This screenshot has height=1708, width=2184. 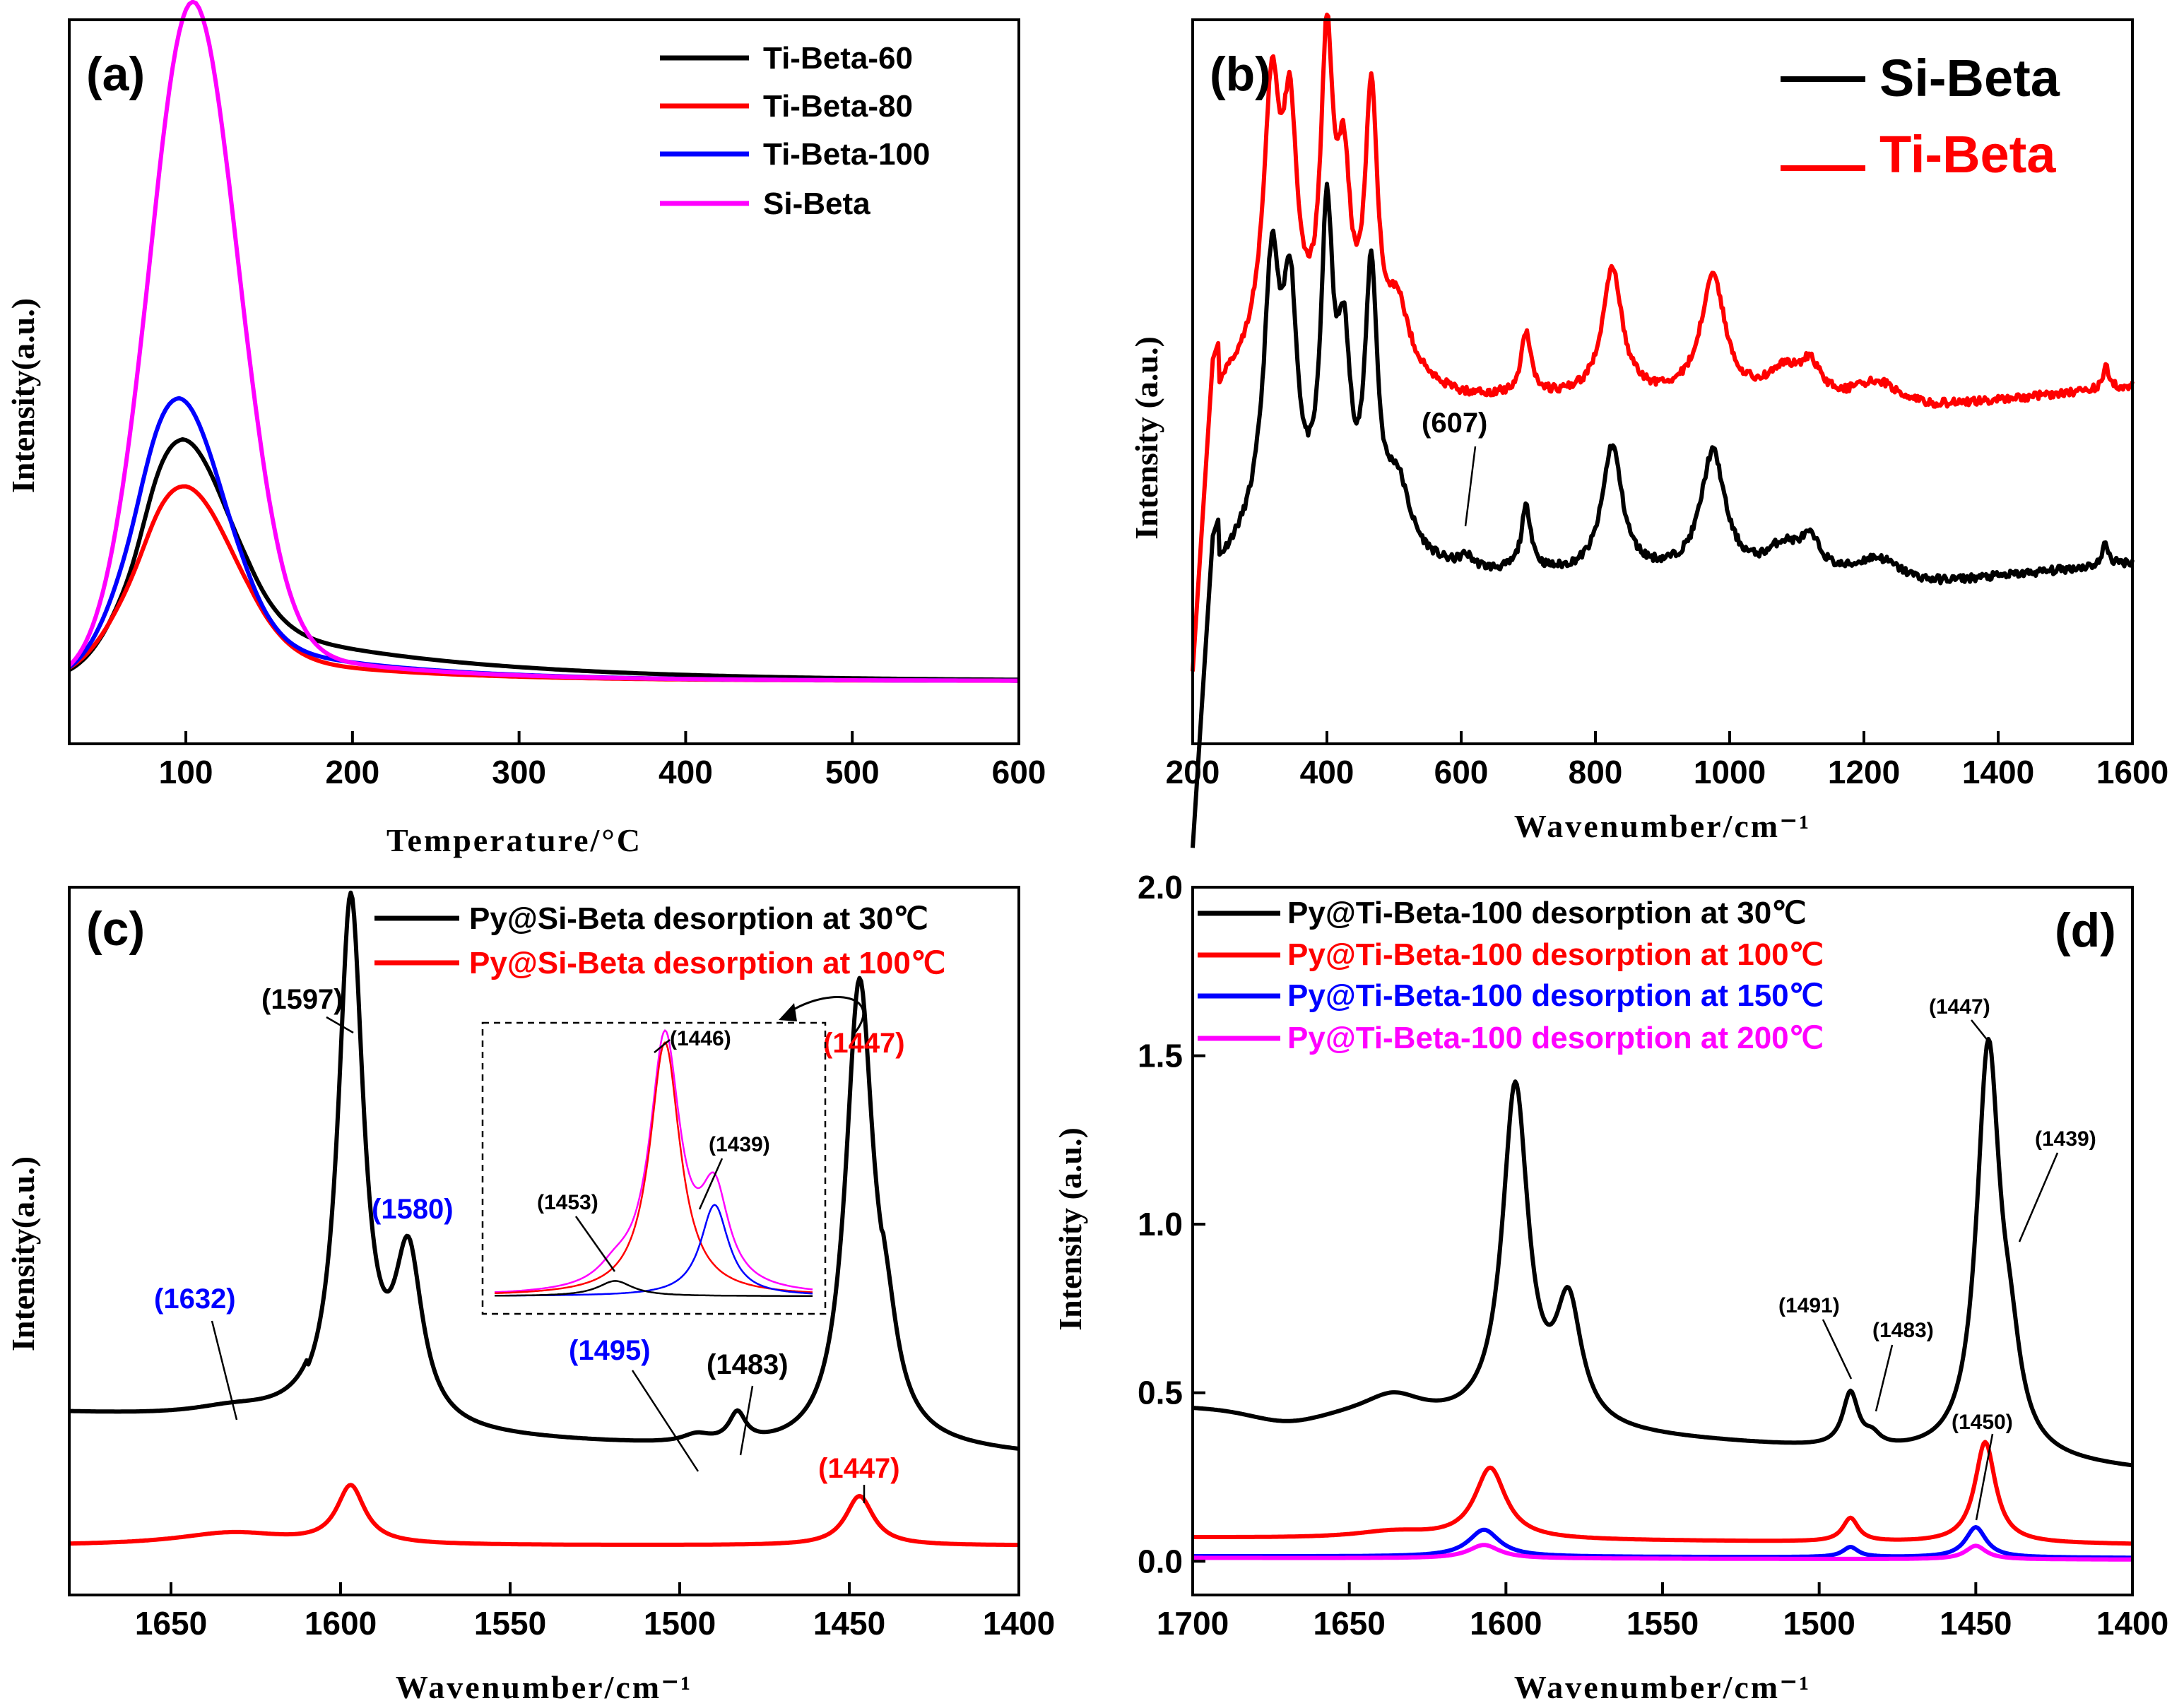 What do you see at coordinates (567, 1202) in the screenshot?
I see `inset-annotation-1453: (1453)` at bounding box center [567, 1202].